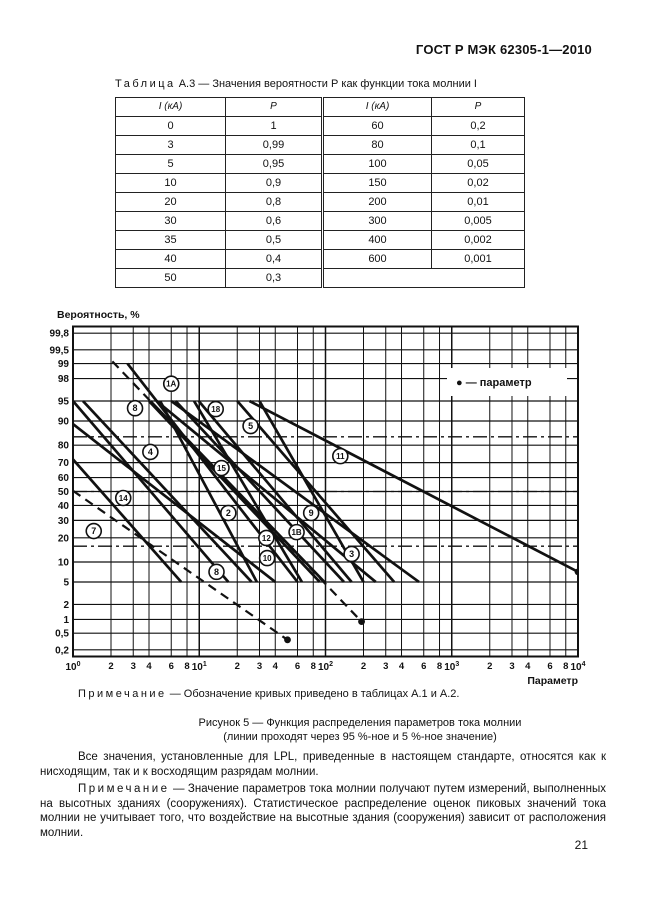 The image size is (646, 913). Describe the element at coordinates (64, 562) in the screenshot. I see `y-tick-label: 10` at that location.